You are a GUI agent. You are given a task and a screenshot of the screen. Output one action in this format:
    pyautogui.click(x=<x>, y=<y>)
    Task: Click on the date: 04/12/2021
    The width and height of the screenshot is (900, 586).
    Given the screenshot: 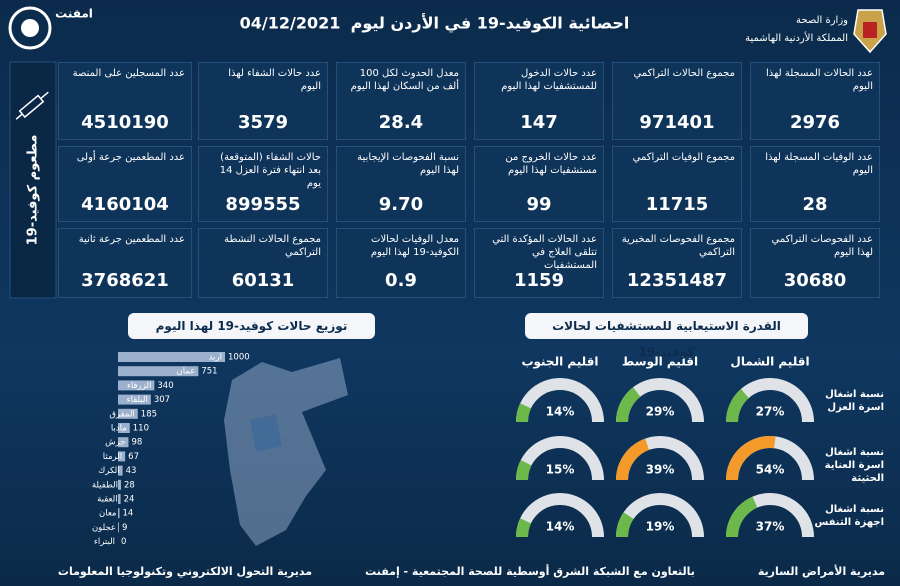 What is the action you would take?
    pyautogui.click(x=290, y=23)
    